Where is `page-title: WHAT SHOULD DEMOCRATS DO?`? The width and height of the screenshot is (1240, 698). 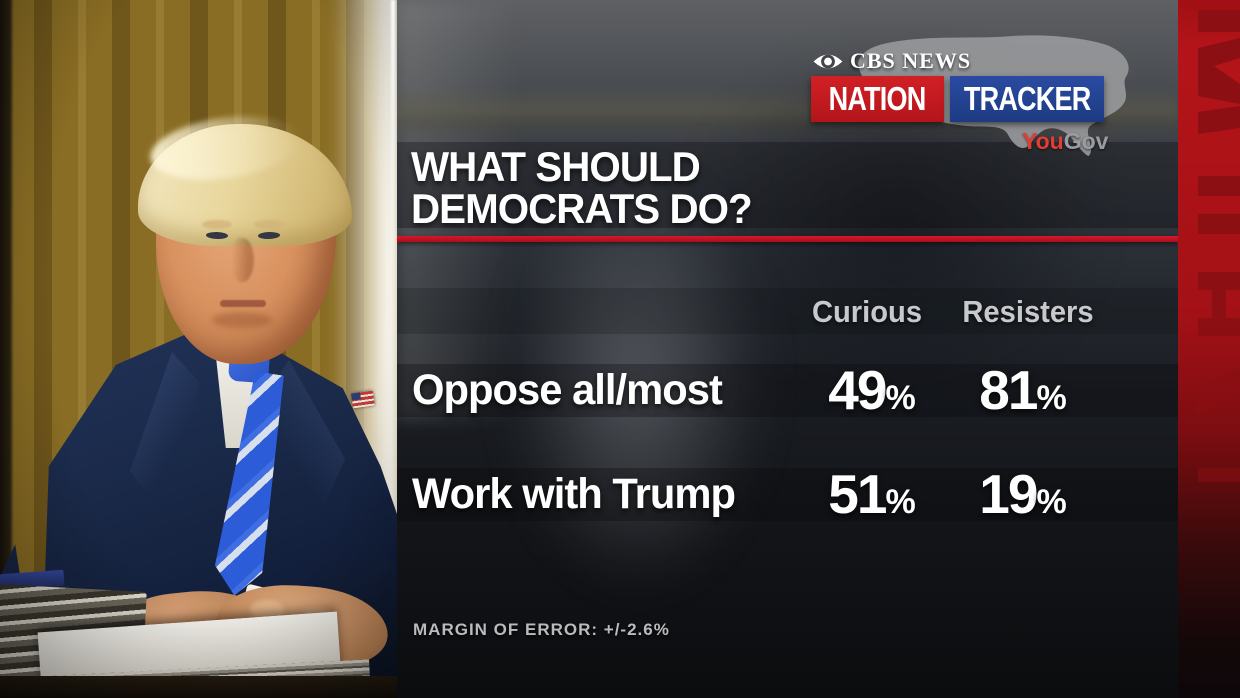
page-title: WHAT SHOULD DEMOCRATS DO? is located at coordinates (582, 187).